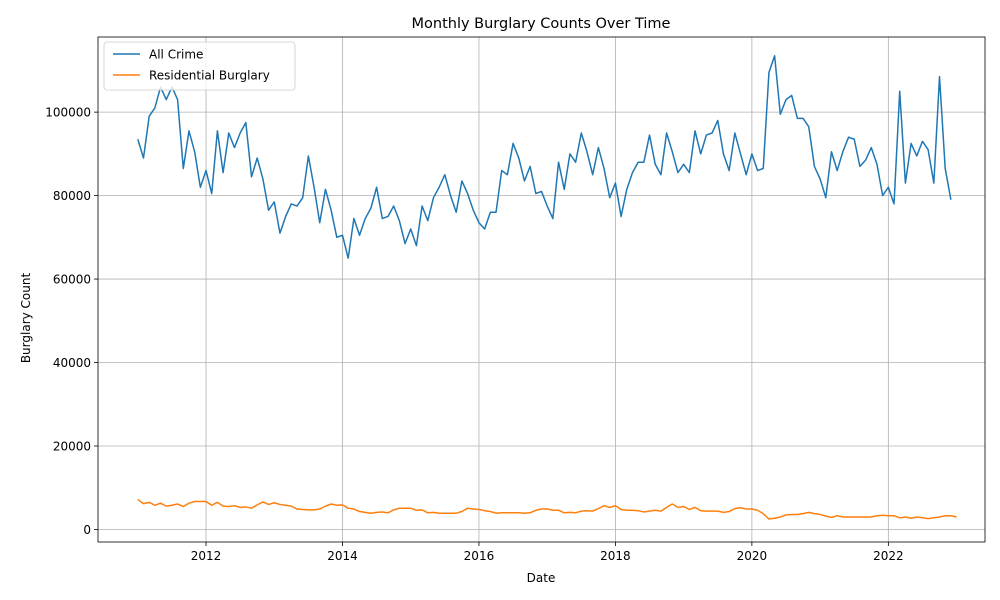  What do you see at coordinates (26, 318) in the screenshot?
I see `y-axis-title: Burglary Count` at bounding box center [26, 318].